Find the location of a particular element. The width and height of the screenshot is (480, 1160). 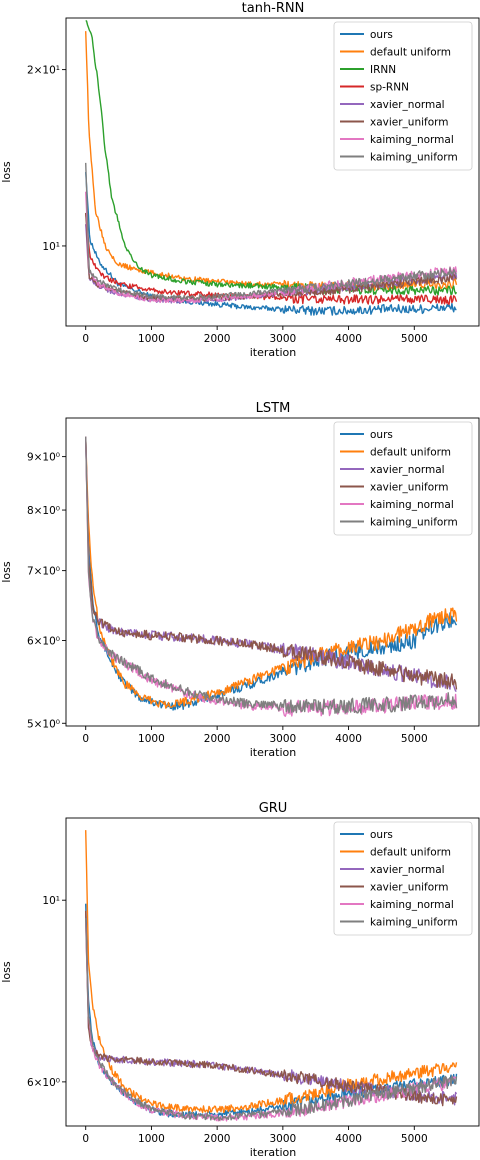

y-tick-label: 9×10⁰ is located at coordinates (43, 458).